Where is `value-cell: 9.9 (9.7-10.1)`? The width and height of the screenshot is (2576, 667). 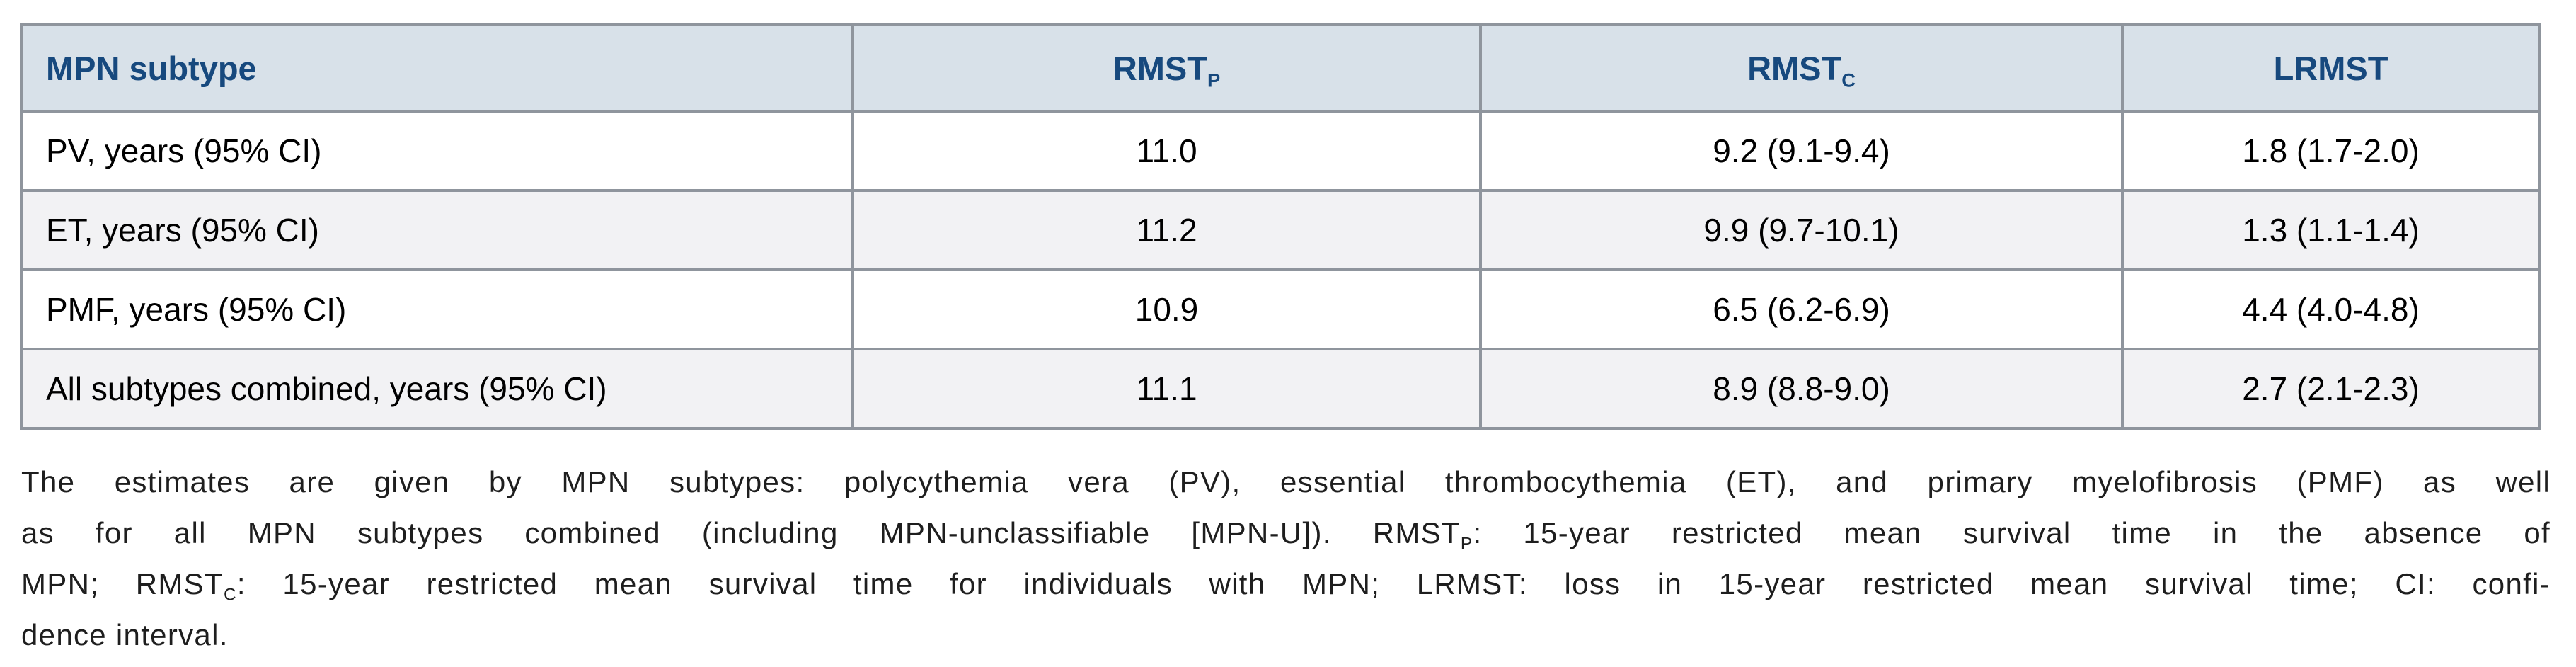 value-cell: 9.9 (9.7-10.1) is located at coordinates (1801, 230).